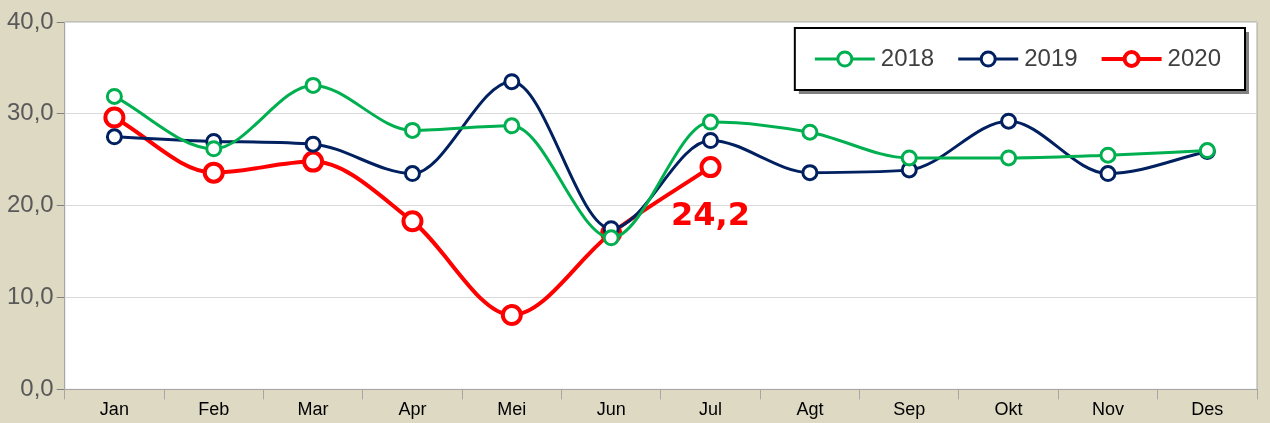  Describe the element at coordinates (907, 57) in the screenshot. I see `legend-label: 2018` at that location.